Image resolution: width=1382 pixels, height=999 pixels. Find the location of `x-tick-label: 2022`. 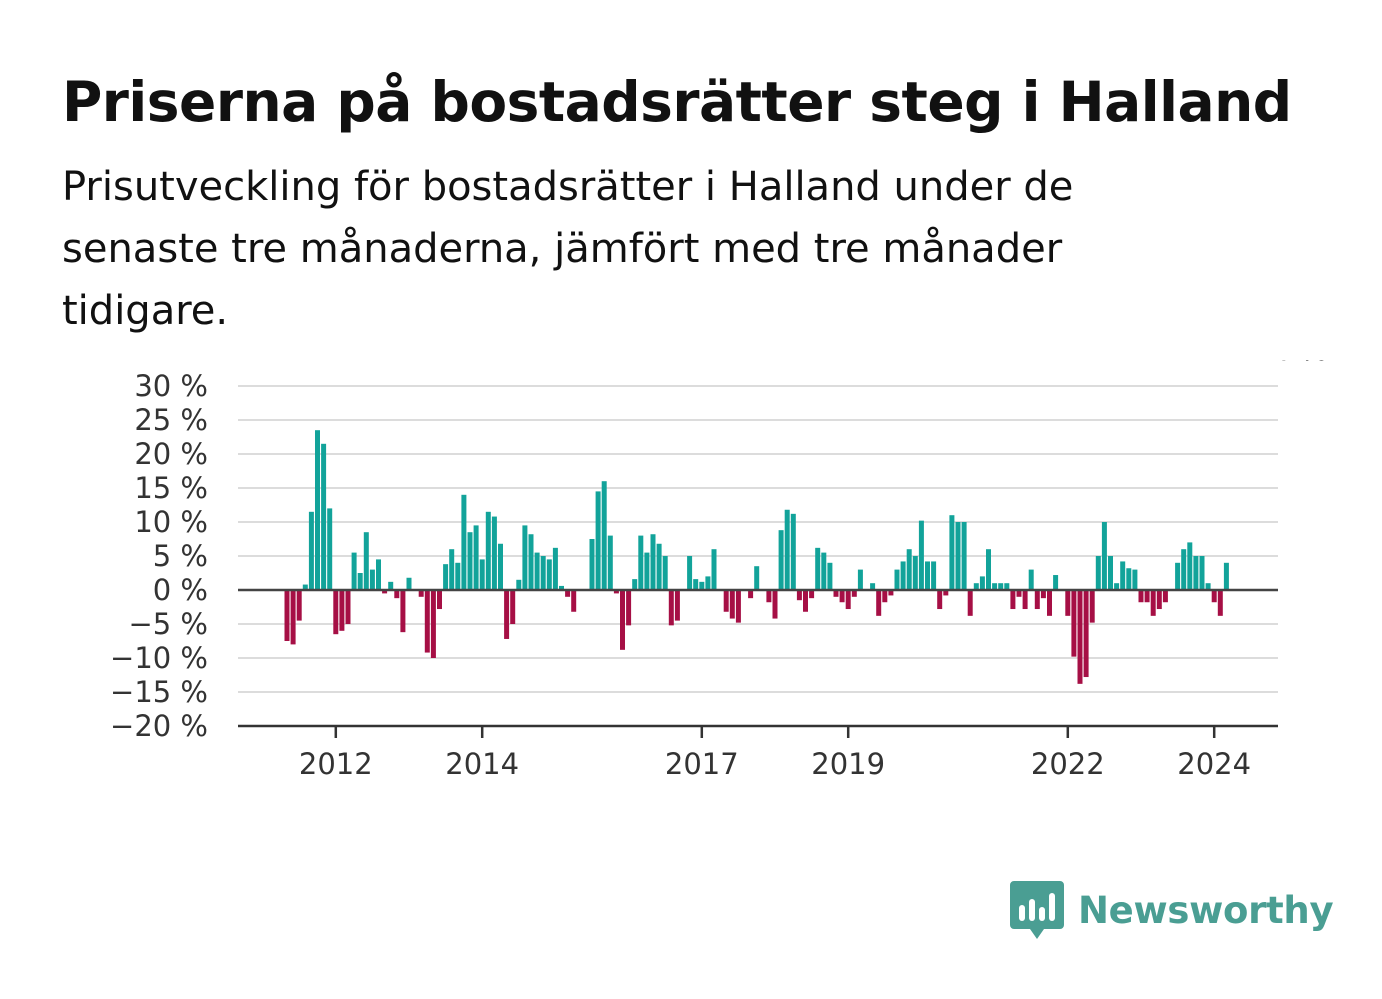

x-tick-label: 2022 is located at coordinates (1068, 764).